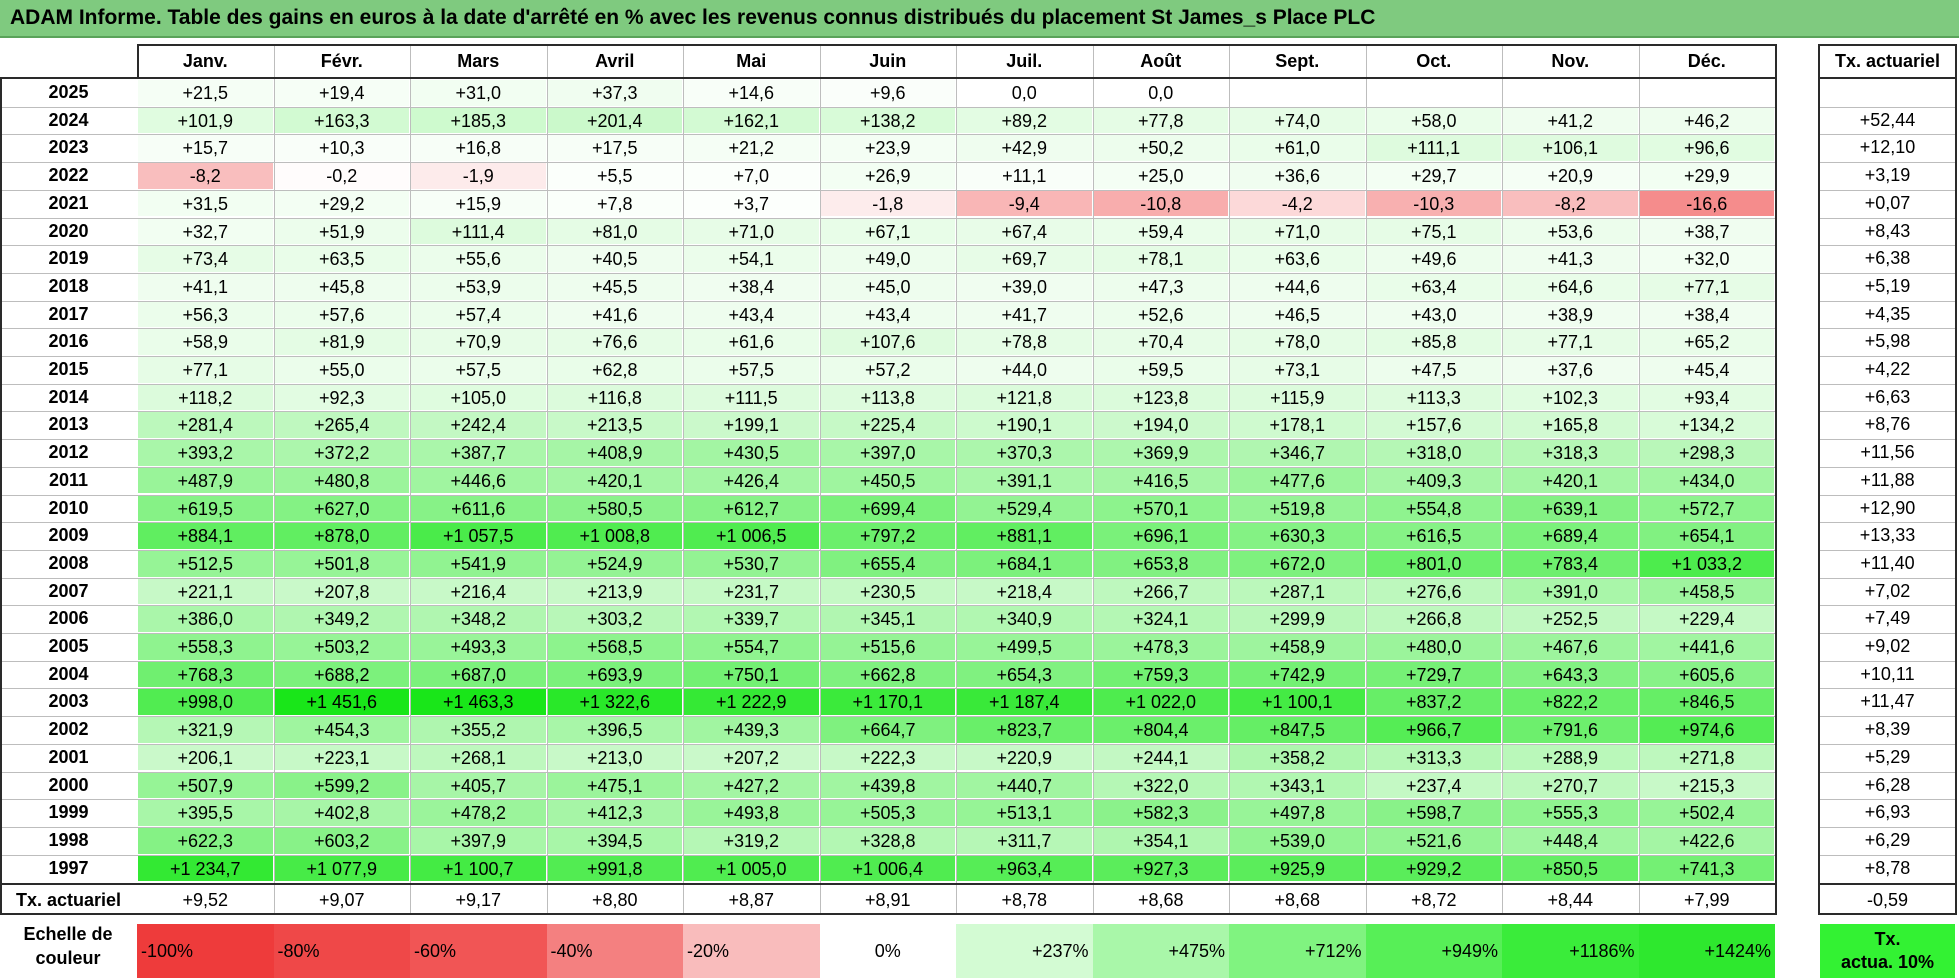  I want to click on color-scale-label-line2: couleur, so click(68, 958).